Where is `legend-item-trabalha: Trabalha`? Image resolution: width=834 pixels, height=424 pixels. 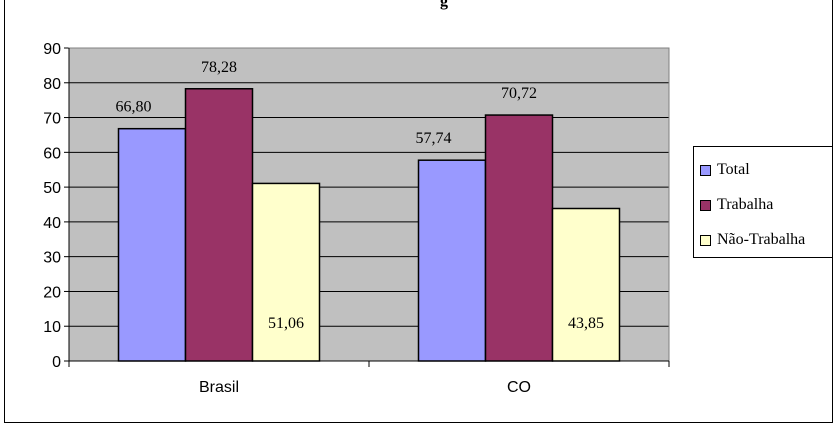 legend-item-trabalha: Trabalha is located at coordinates (736, 205).